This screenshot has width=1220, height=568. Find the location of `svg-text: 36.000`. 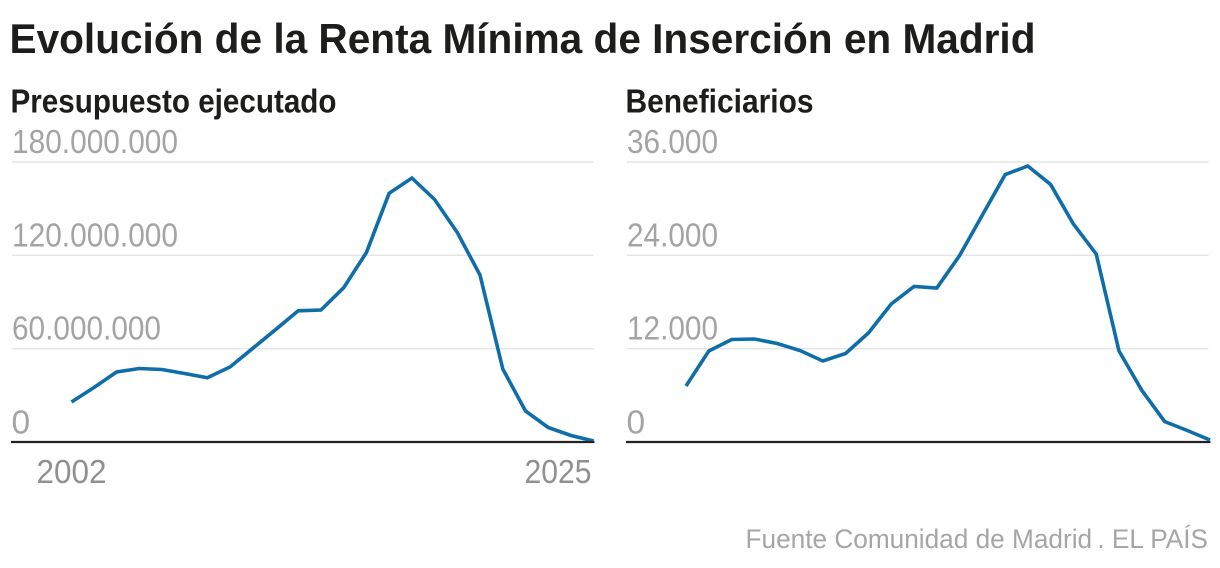

svg-text: 36.000 is located at coordinates (672, 142).